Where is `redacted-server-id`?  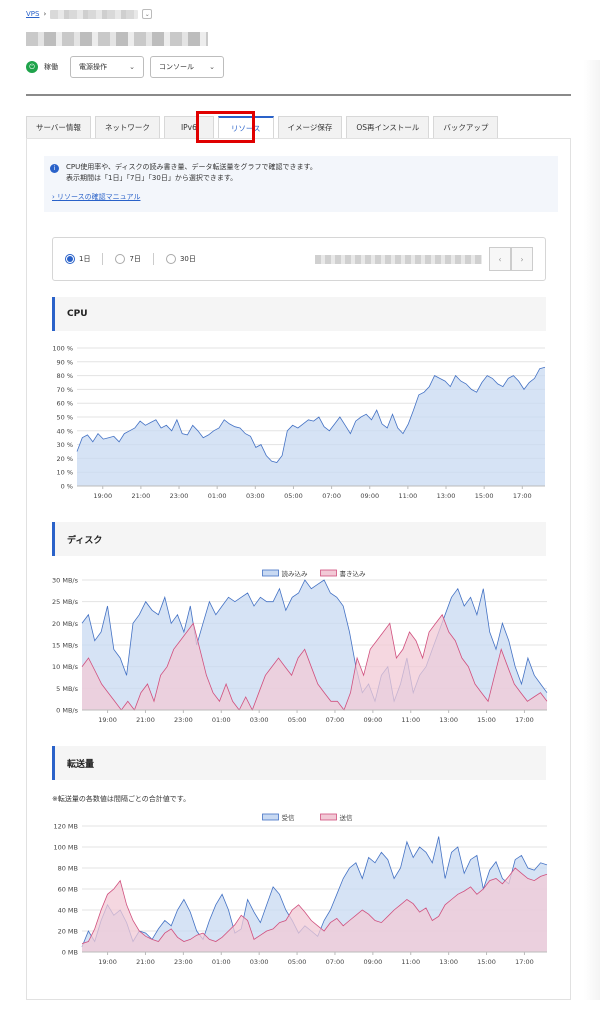 redacted-server-id is located at coordinates (94, 14).